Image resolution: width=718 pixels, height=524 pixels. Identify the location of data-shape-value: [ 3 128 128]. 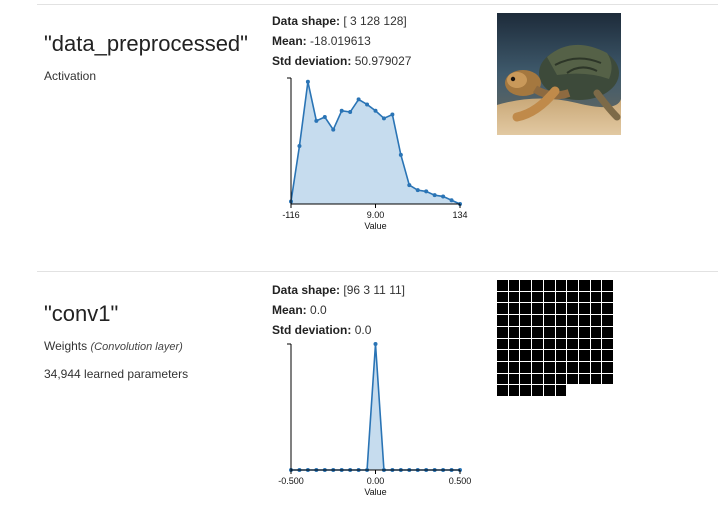
(375, 21).